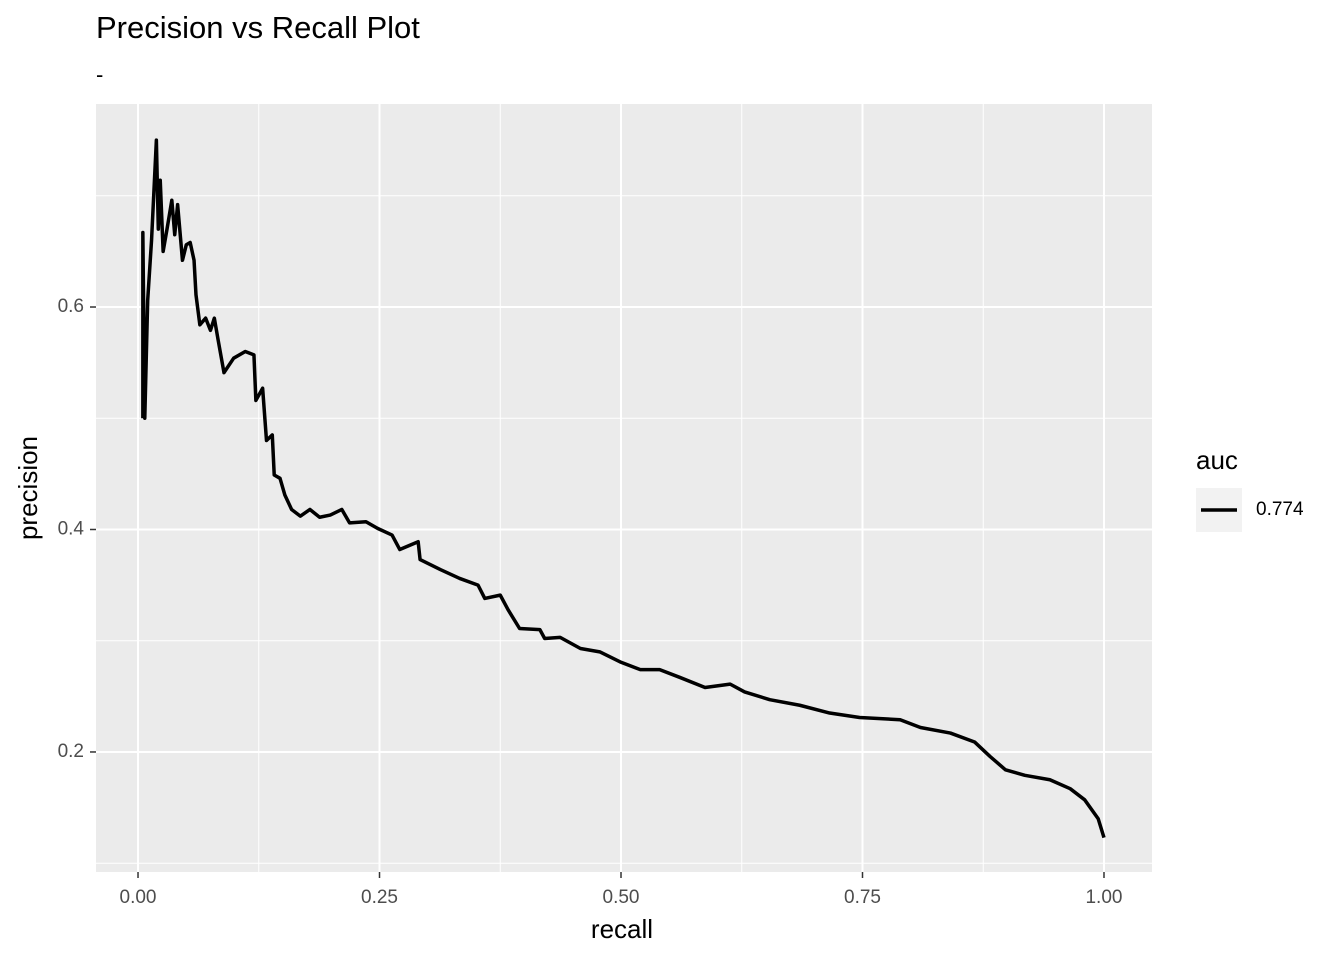  Describe the element at coordinates (622, 929) in the screenshot. I see `x-axis-title: recall` at that location.